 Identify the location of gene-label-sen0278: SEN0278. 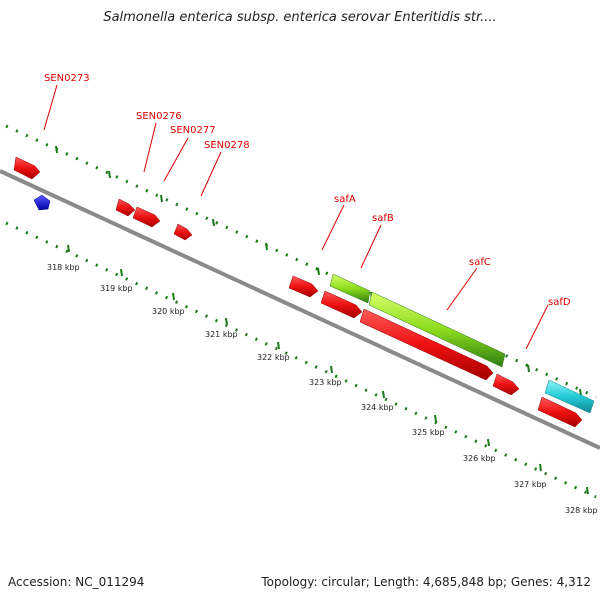
(227, 145).